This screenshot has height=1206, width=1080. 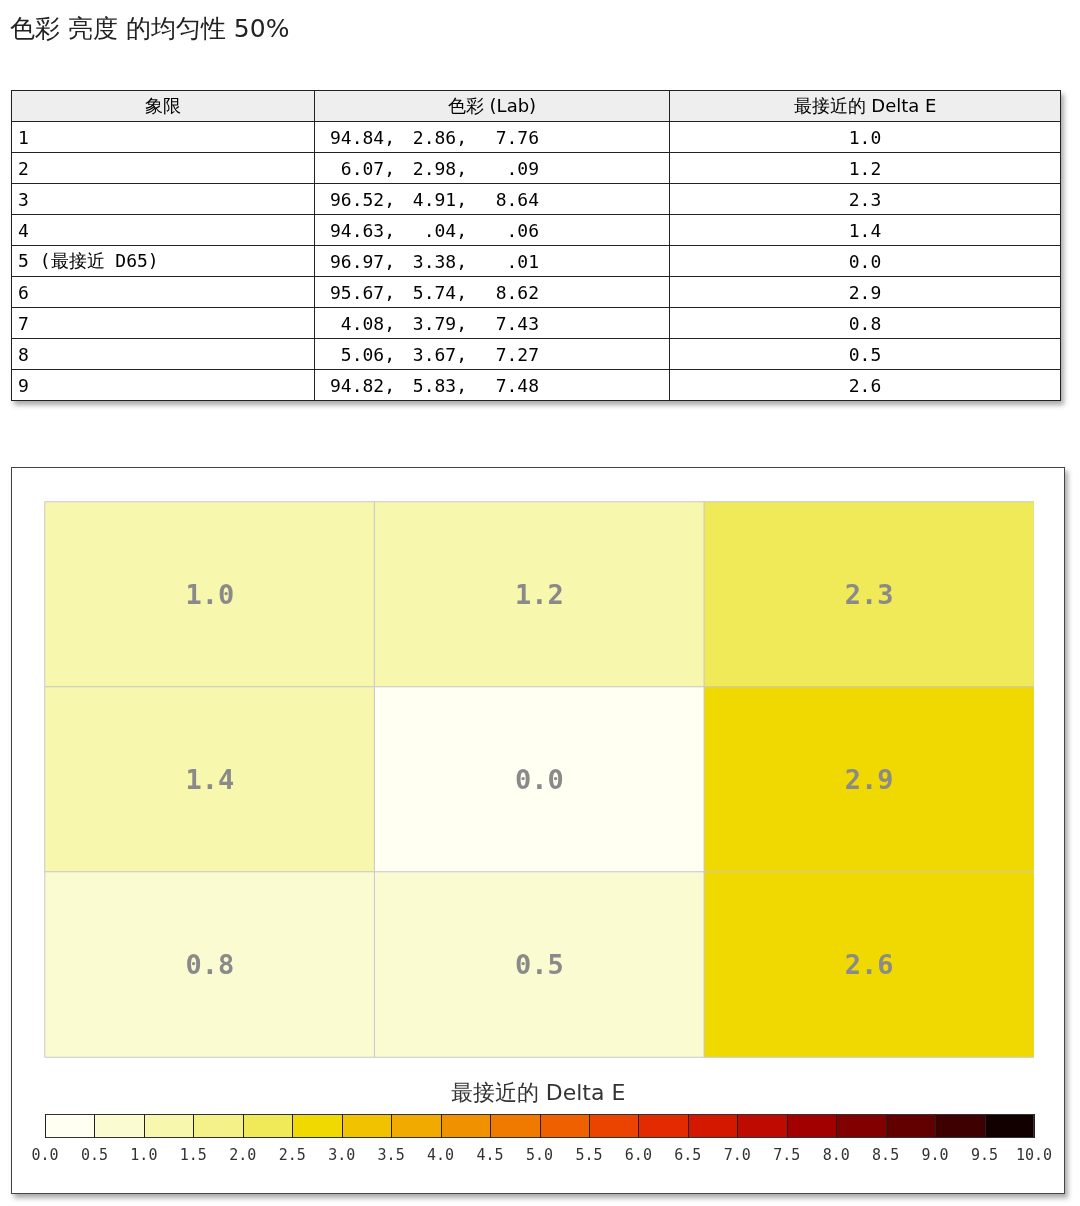 What do you see at coordinates (437, 354) in the screenshot?
I see `data-label: 3.67,` at bounding box center [437, 354].